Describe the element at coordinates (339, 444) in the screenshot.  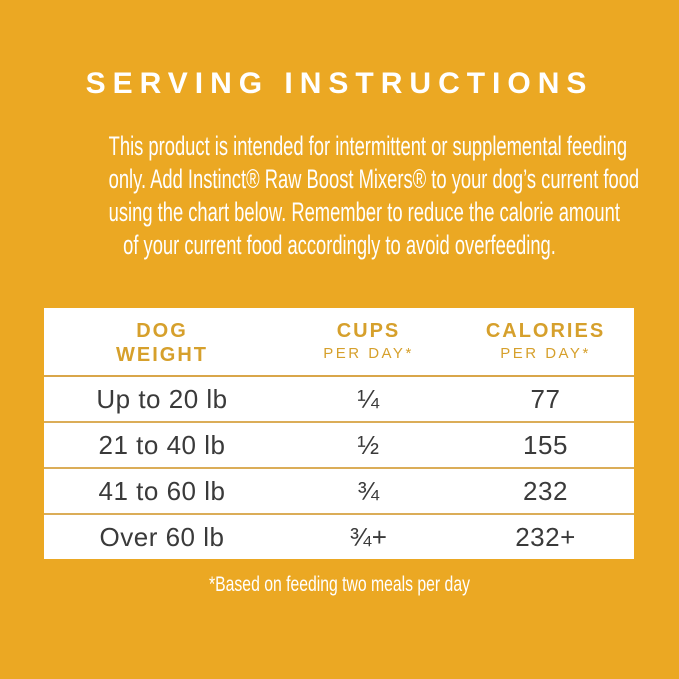
I see `table-row: 21 to 40 lb ½ 155` at that location.